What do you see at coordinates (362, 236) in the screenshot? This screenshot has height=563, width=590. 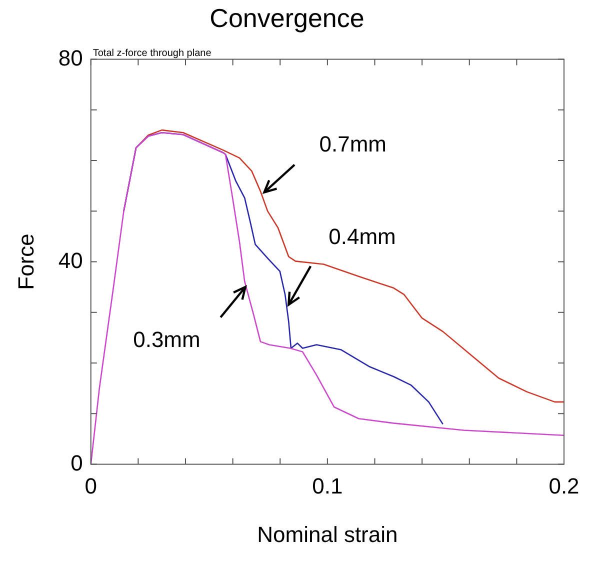 I see `annotation: 0.4mm` at bounding box center [362, 236].